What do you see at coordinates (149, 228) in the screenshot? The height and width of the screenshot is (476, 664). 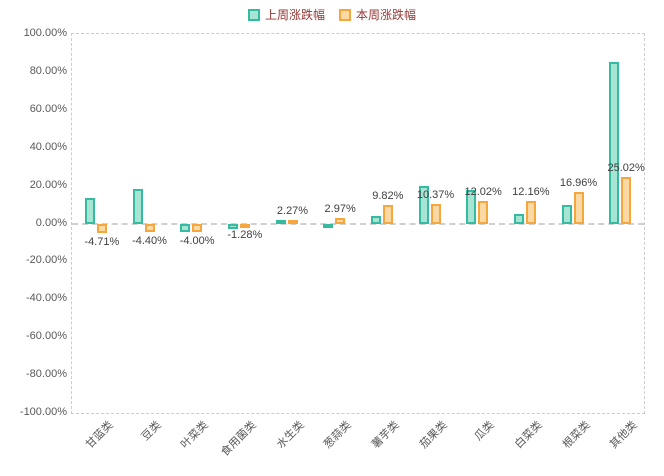 I see `bar-this-week-豆类` at bounding box center [149, 228].